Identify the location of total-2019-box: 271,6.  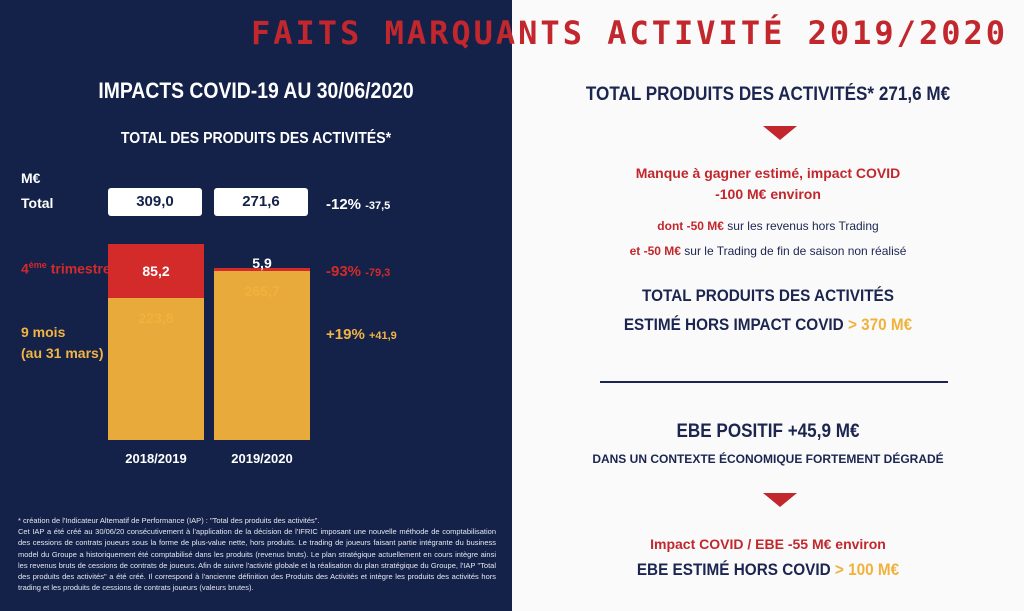
(261, 202).